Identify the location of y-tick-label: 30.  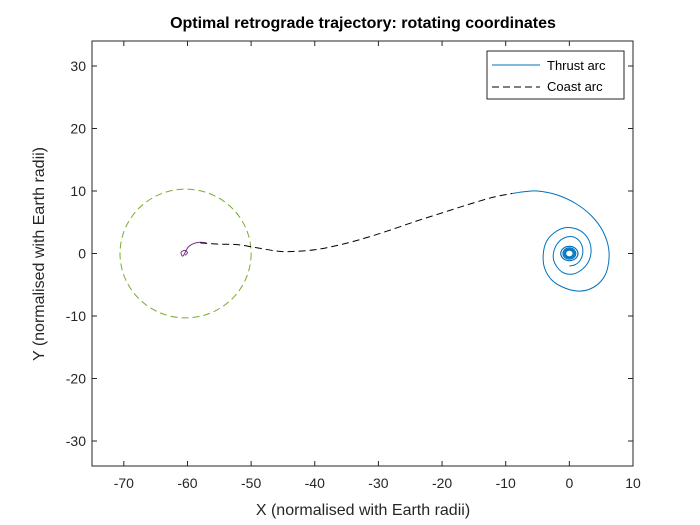
(78, 66).